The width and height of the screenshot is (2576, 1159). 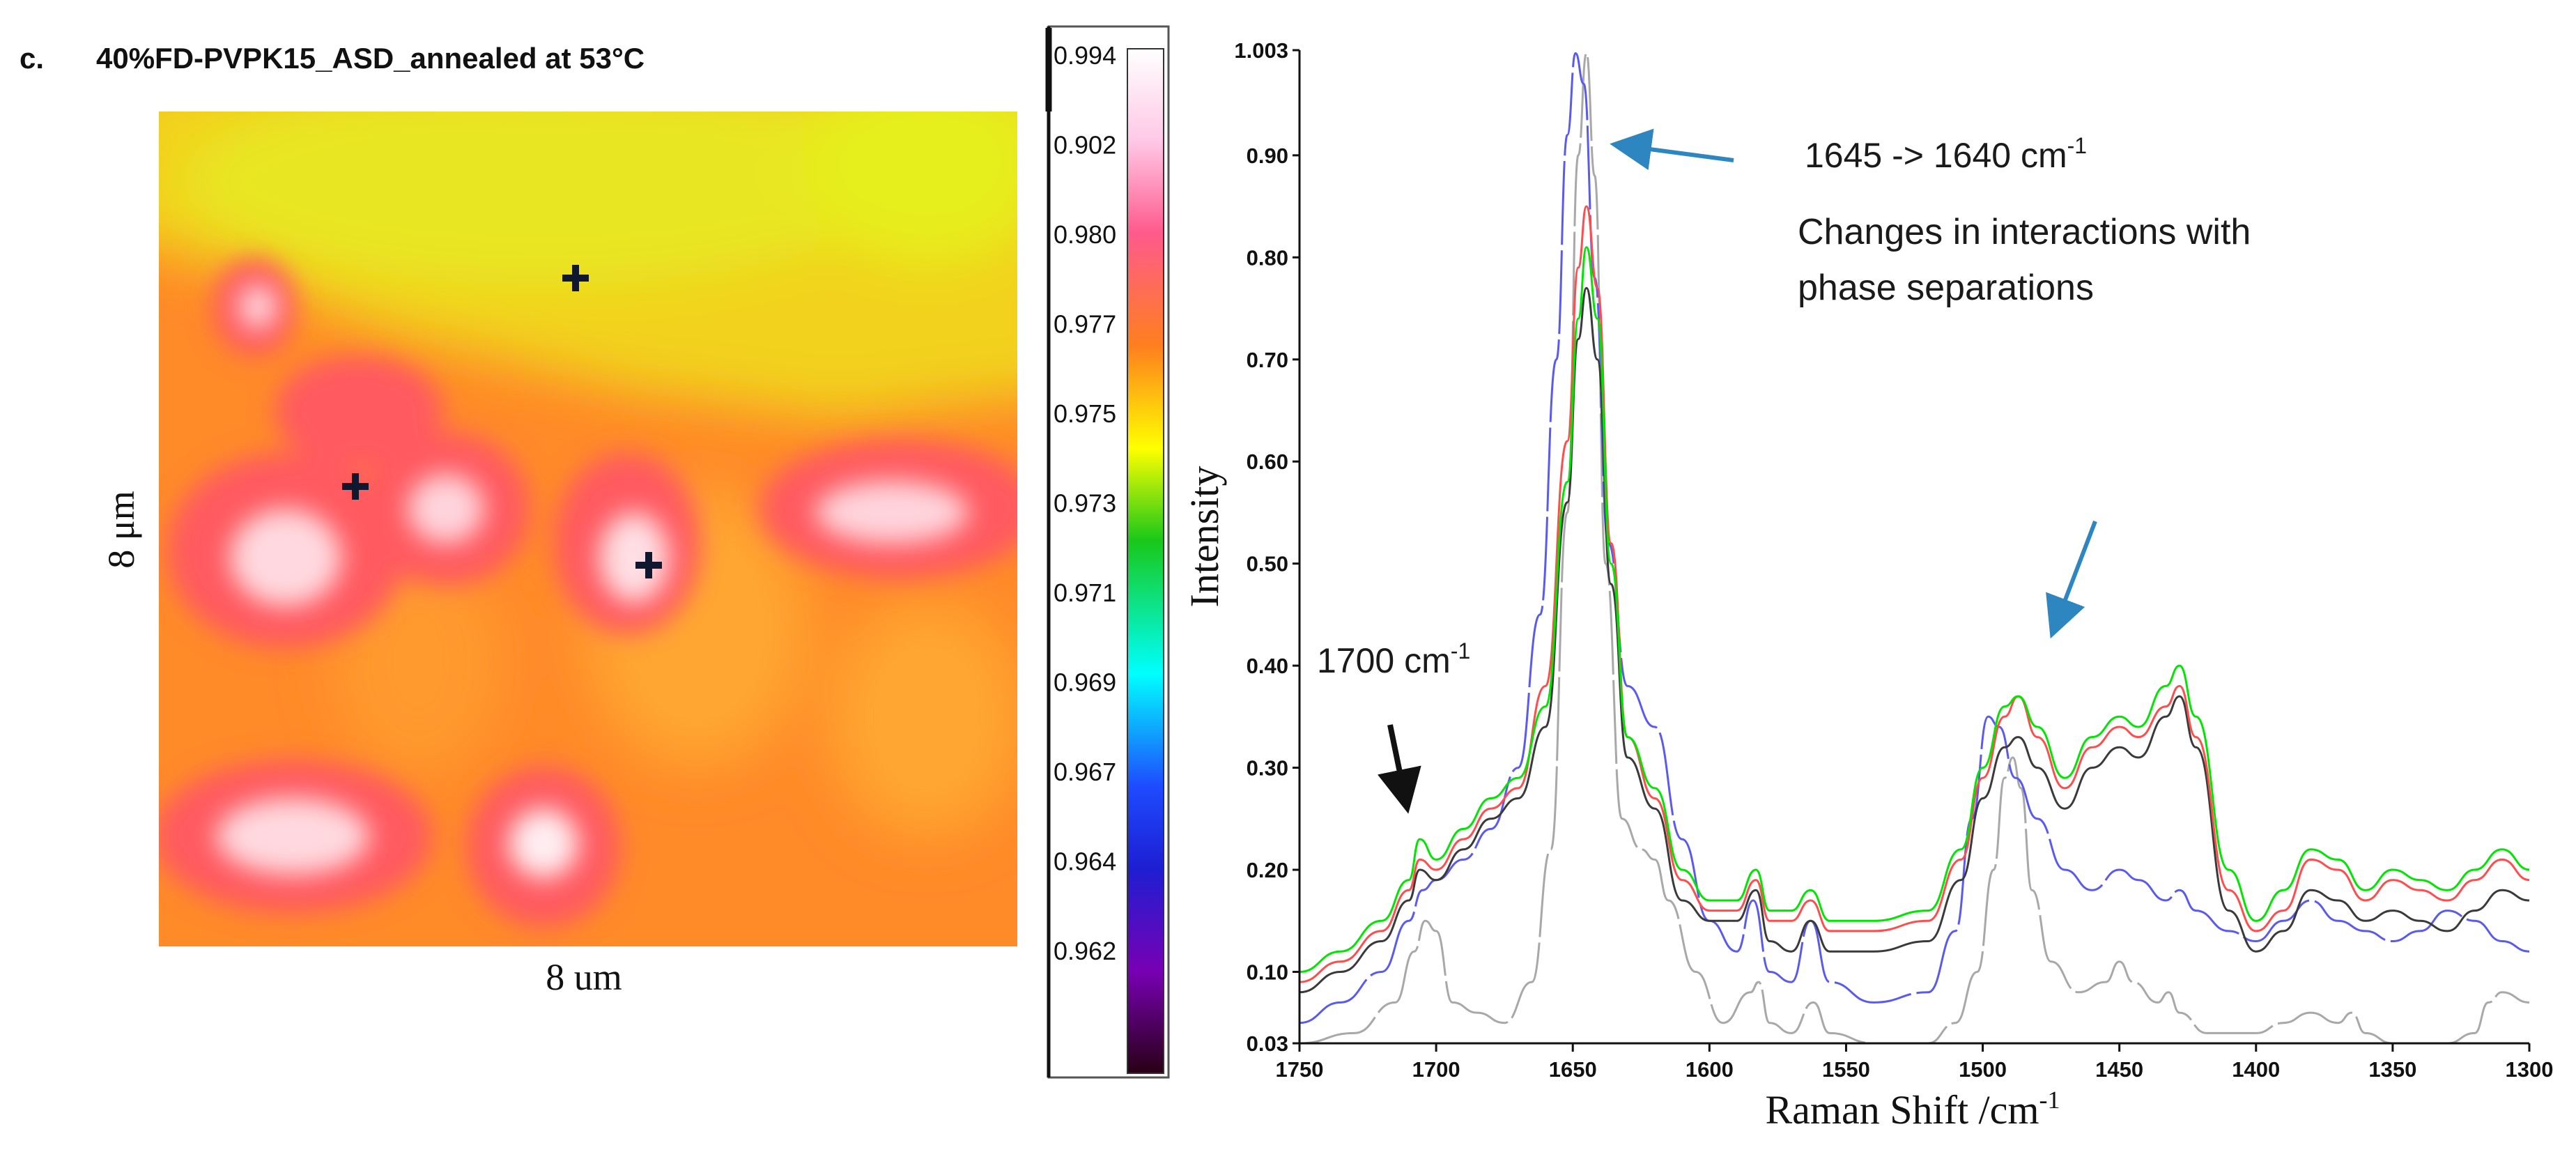 What do you see at coordinates (1085, 861) in the screenshot?
I see `colorbar-tick-label: 0.964` at bounding box center [1085, 861].